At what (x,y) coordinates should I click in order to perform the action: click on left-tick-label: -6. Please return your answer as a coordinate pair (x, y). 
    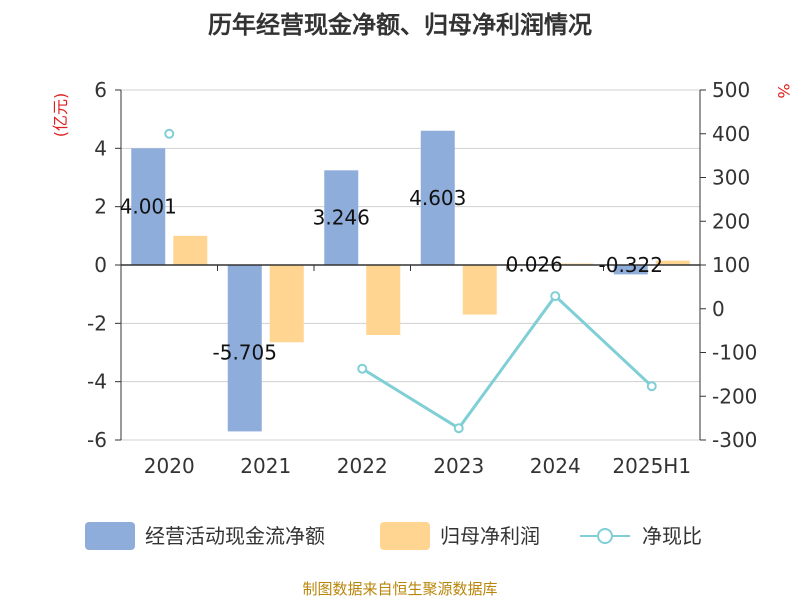
    Looking at the image, I should click on (97, 440).